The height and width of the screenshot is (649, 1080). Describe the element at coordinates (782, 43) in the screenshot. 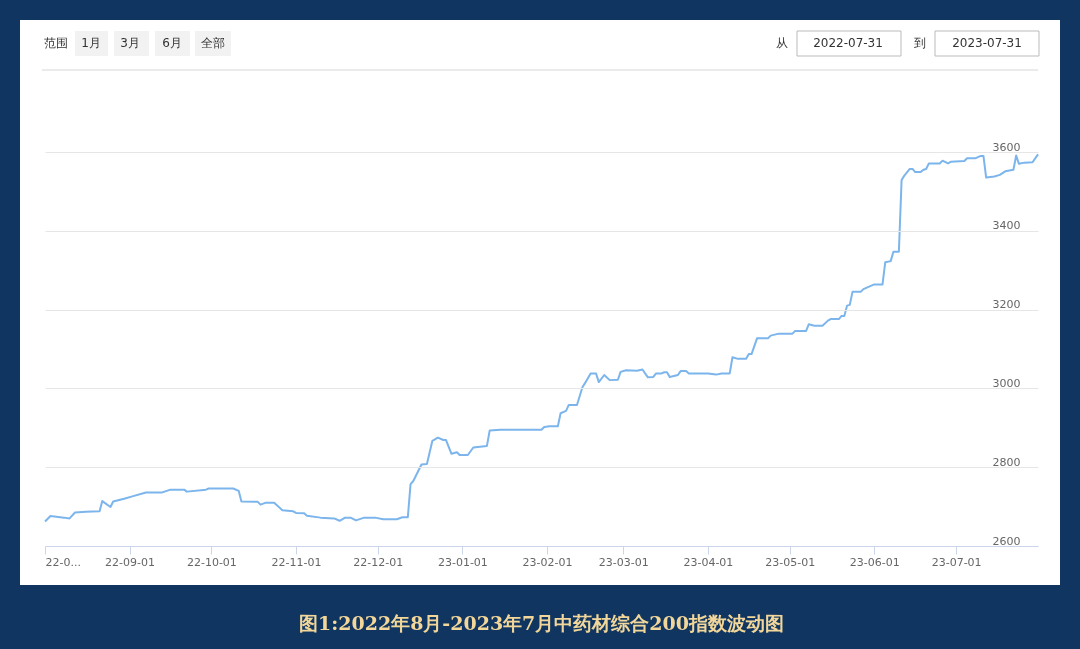

I see `text: 从` at that location.